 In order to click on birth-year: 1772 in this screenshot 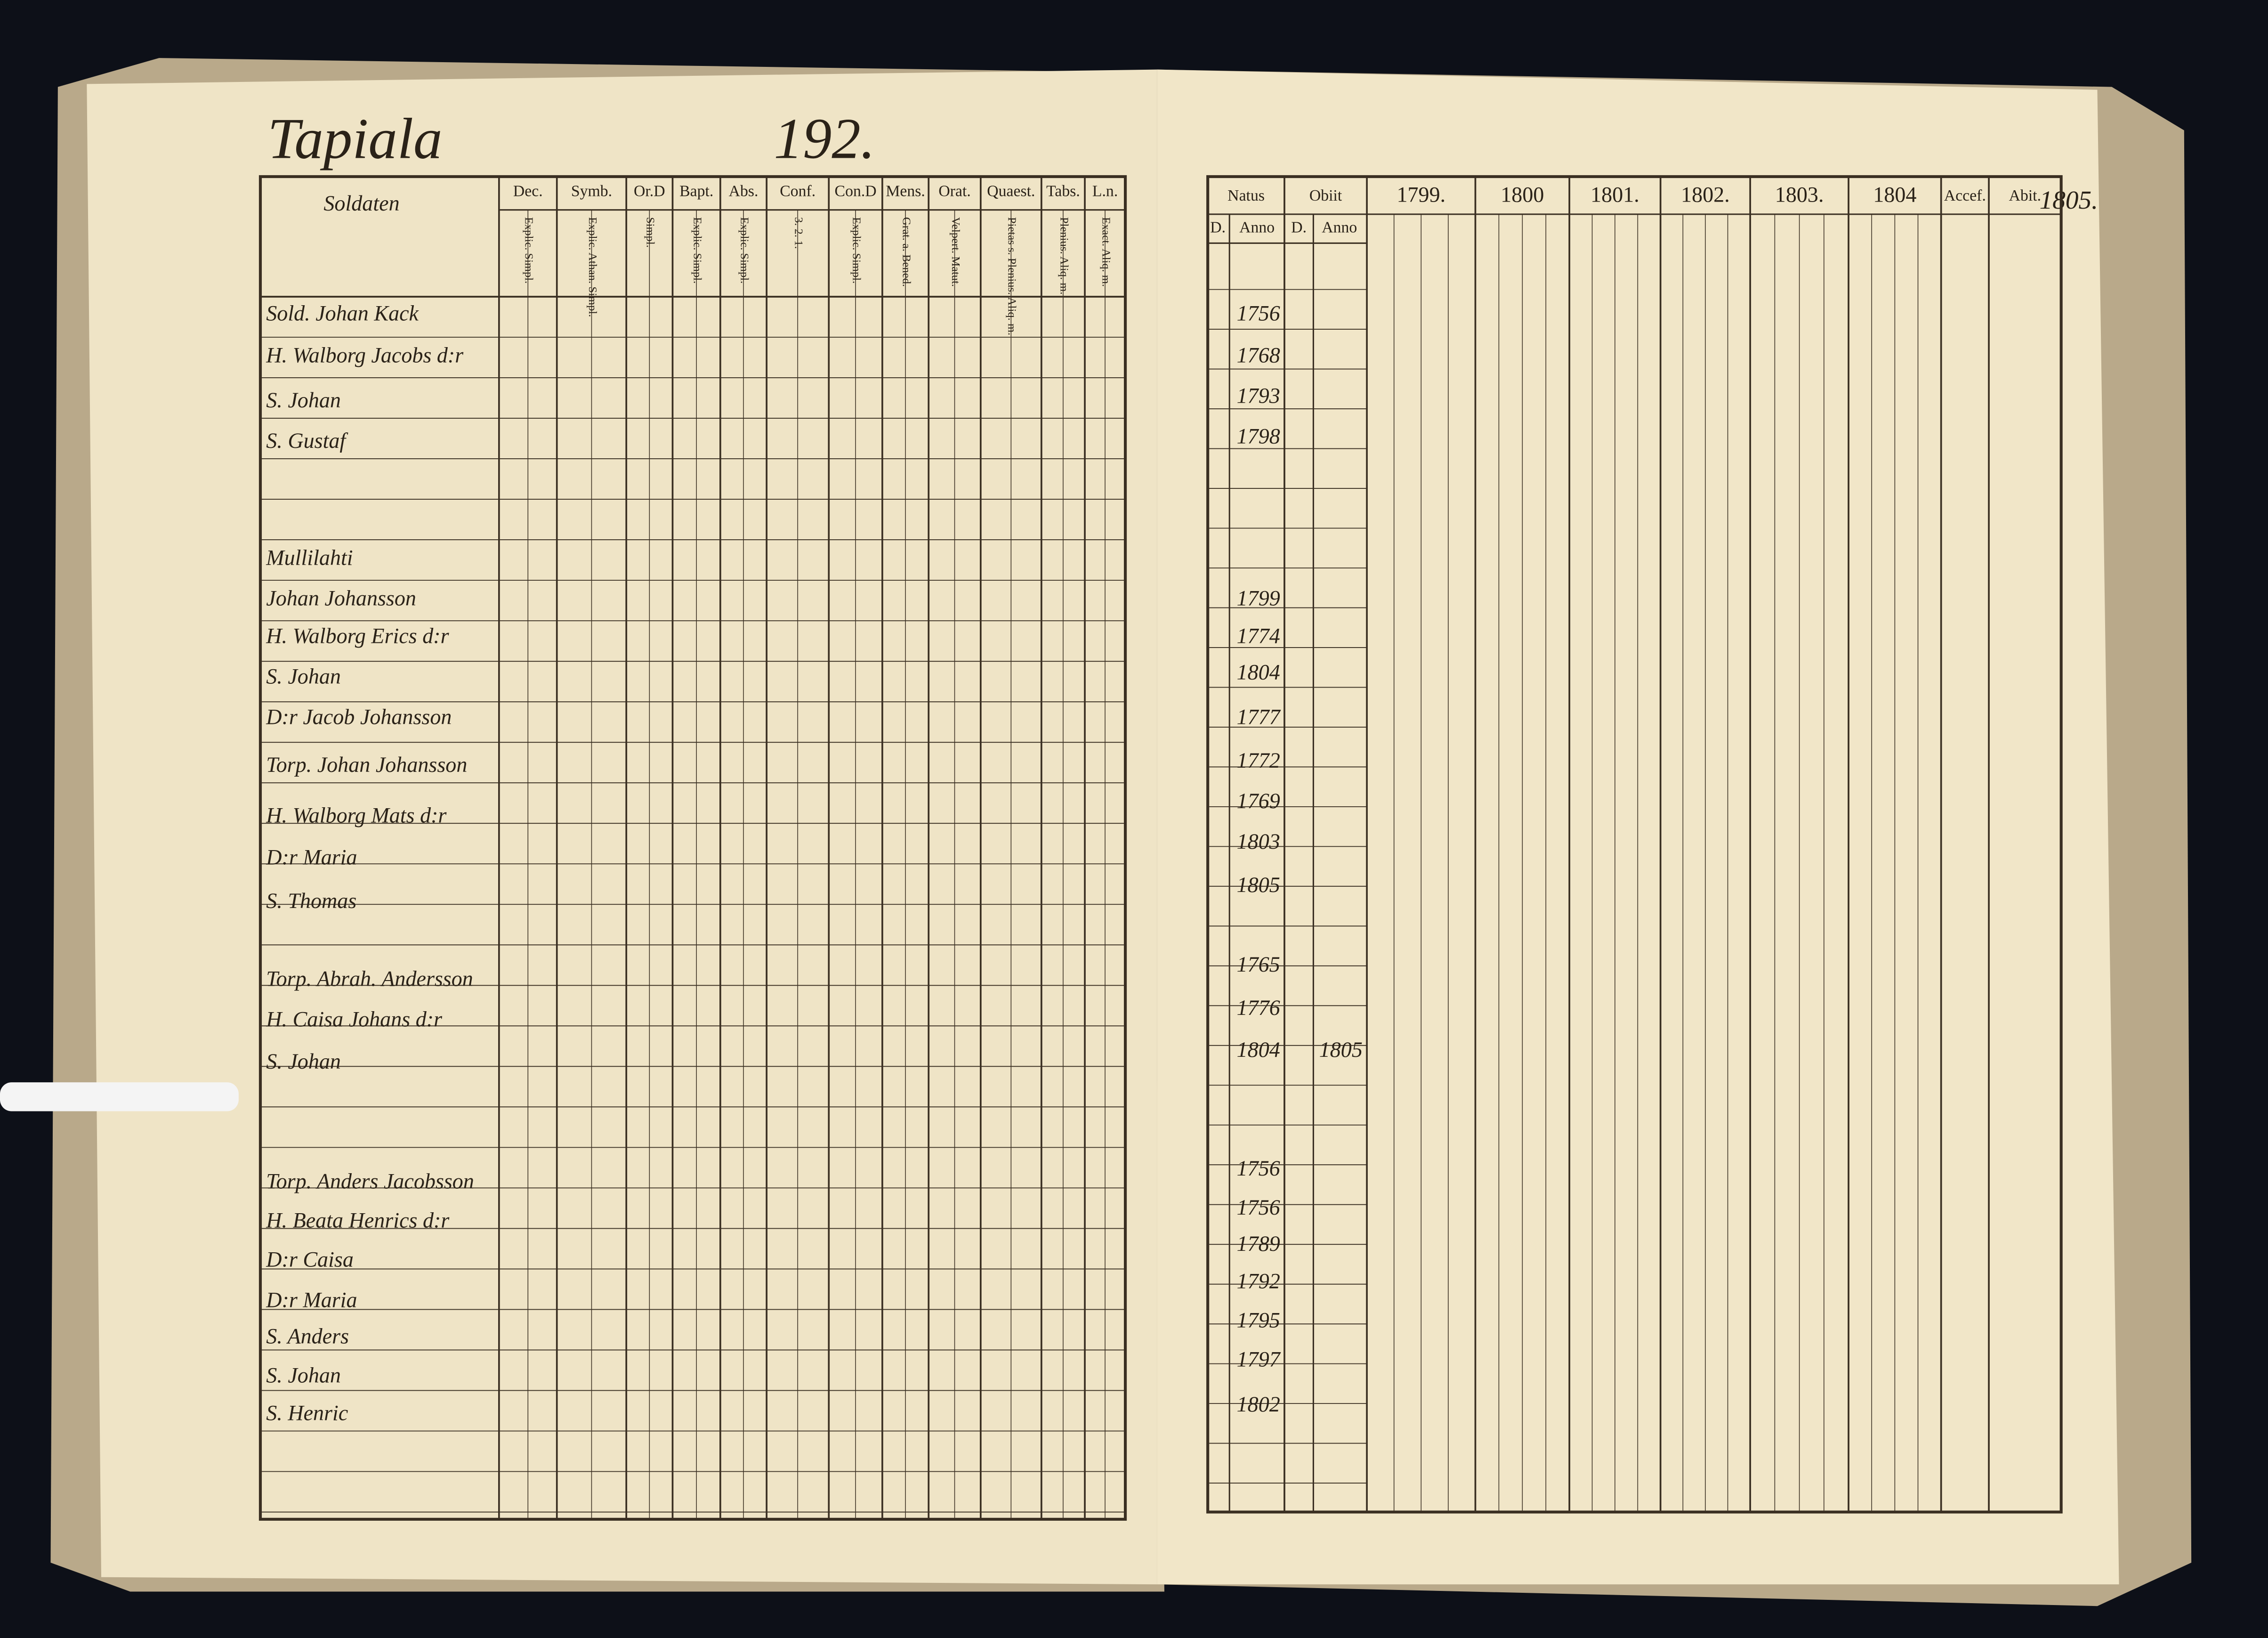, I will do `click(1259, 760)`.